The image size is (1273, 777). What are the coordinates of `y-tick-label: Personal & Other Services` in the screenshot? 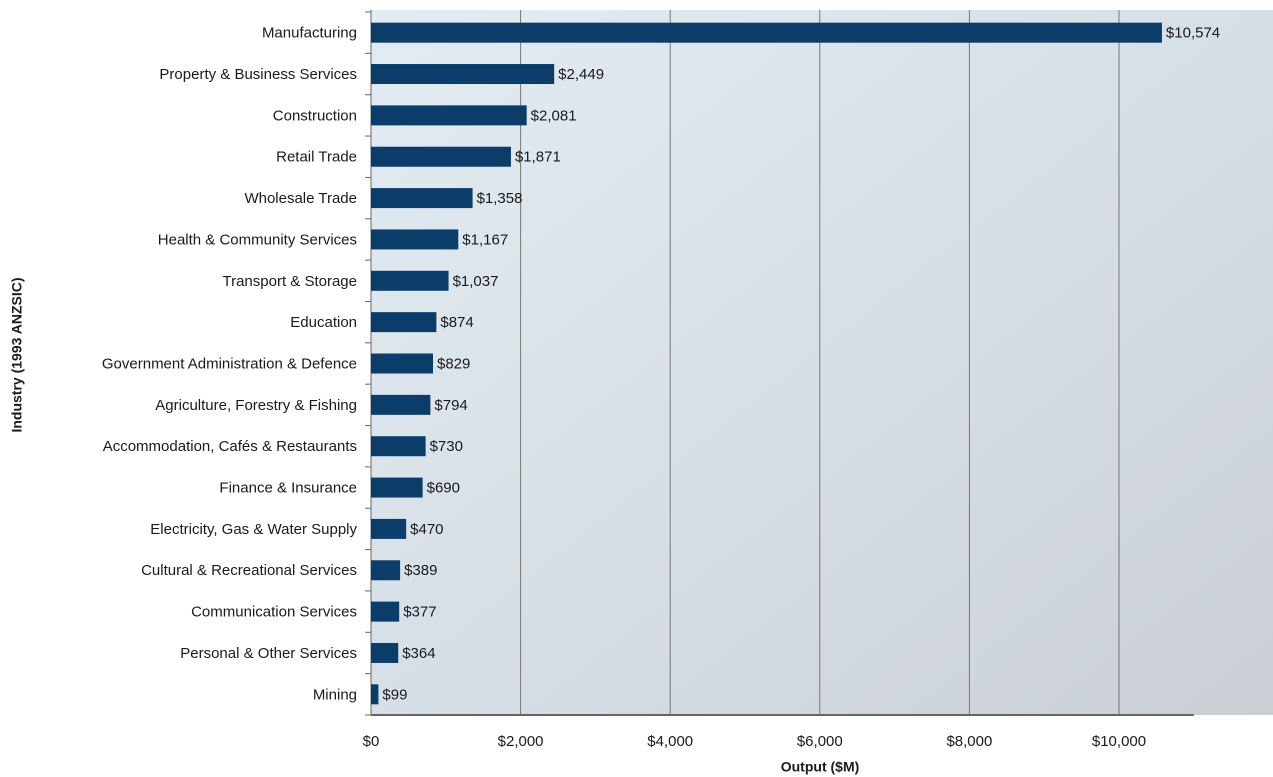 It's located at (268, 653).